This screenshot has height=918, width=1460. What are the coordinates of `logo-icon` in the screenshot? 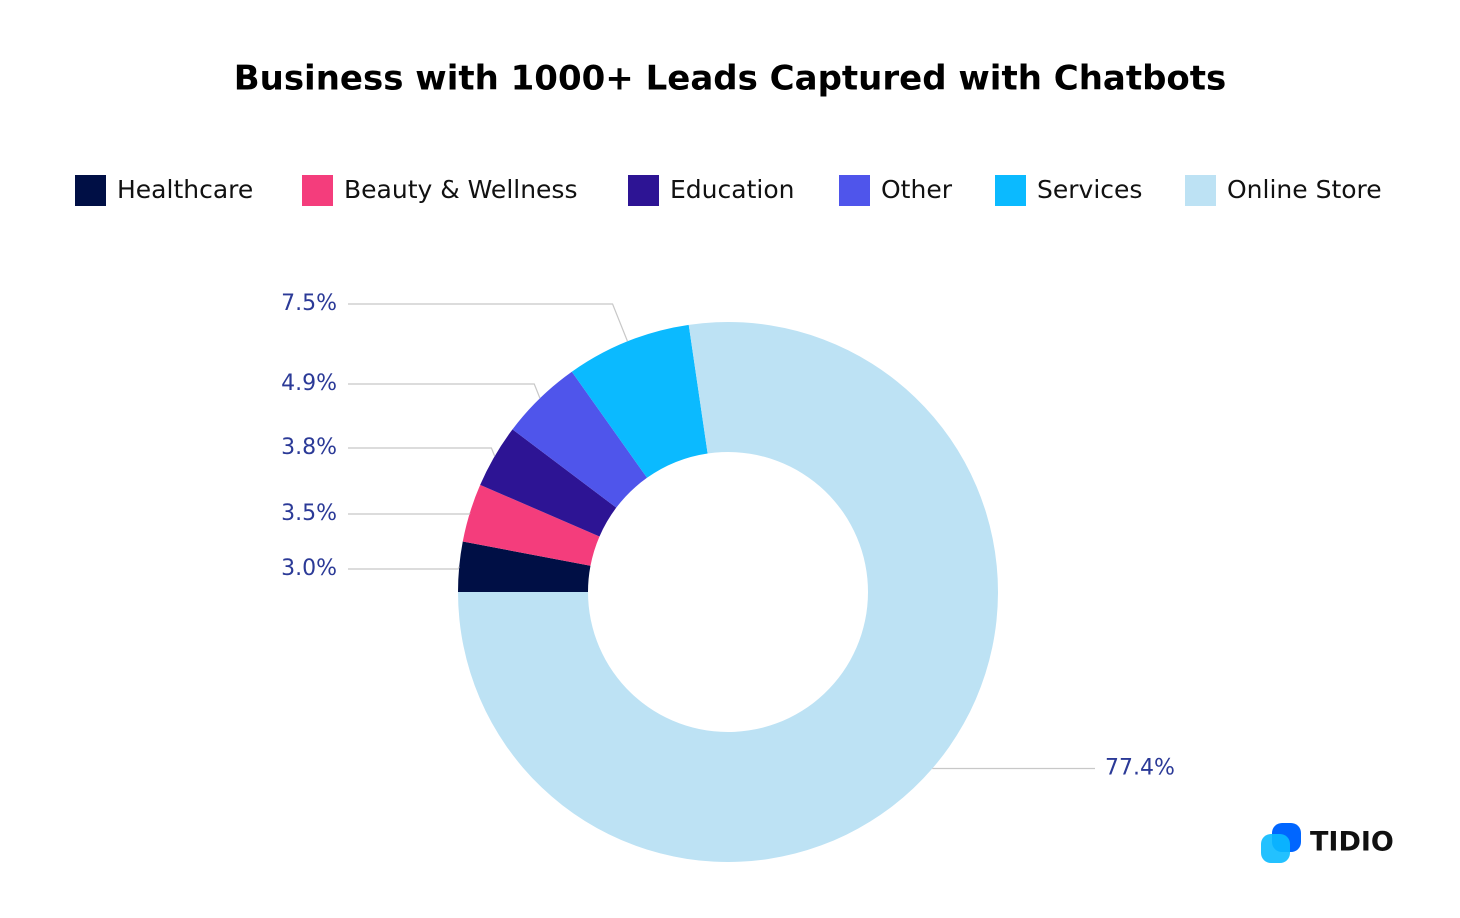 It's located at (1281, 843).